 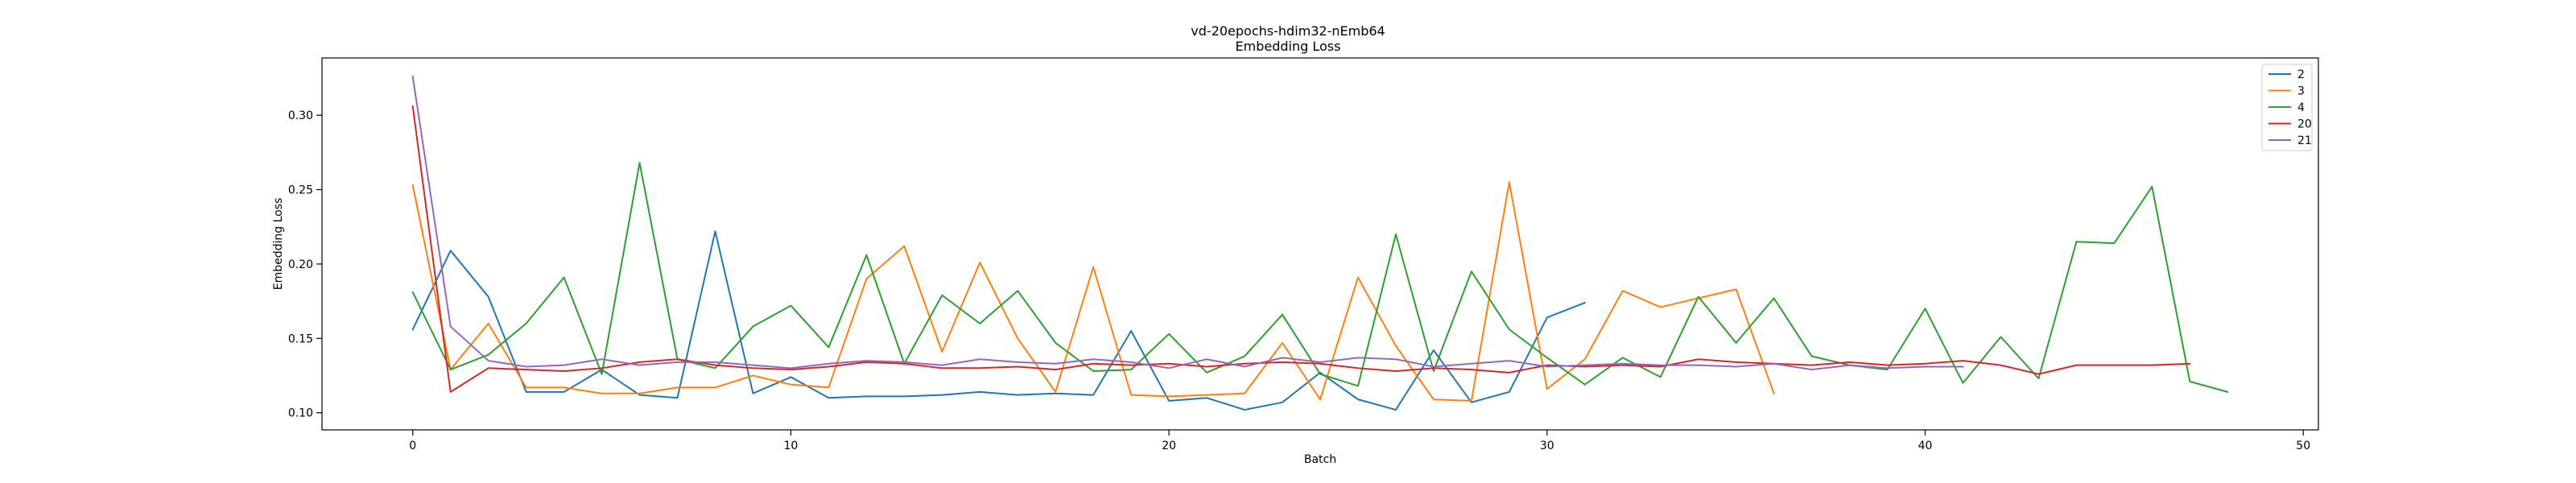 What do you see at coordinates (300, 264) in the screenshot?
I see `y-tick-label: 0.20` at bounding box center [300, 264].